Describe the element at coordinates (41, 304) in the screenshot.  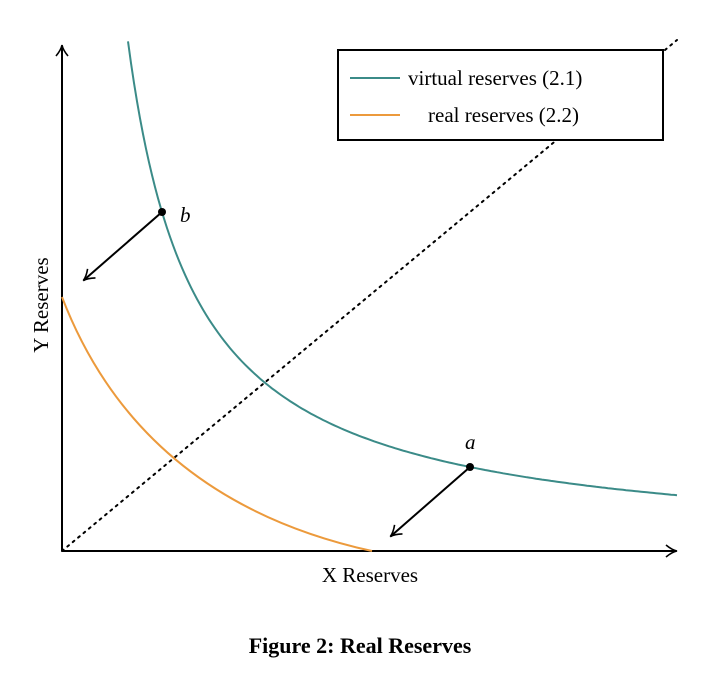
I see `y-axis-label: Y Reserves` at that location.